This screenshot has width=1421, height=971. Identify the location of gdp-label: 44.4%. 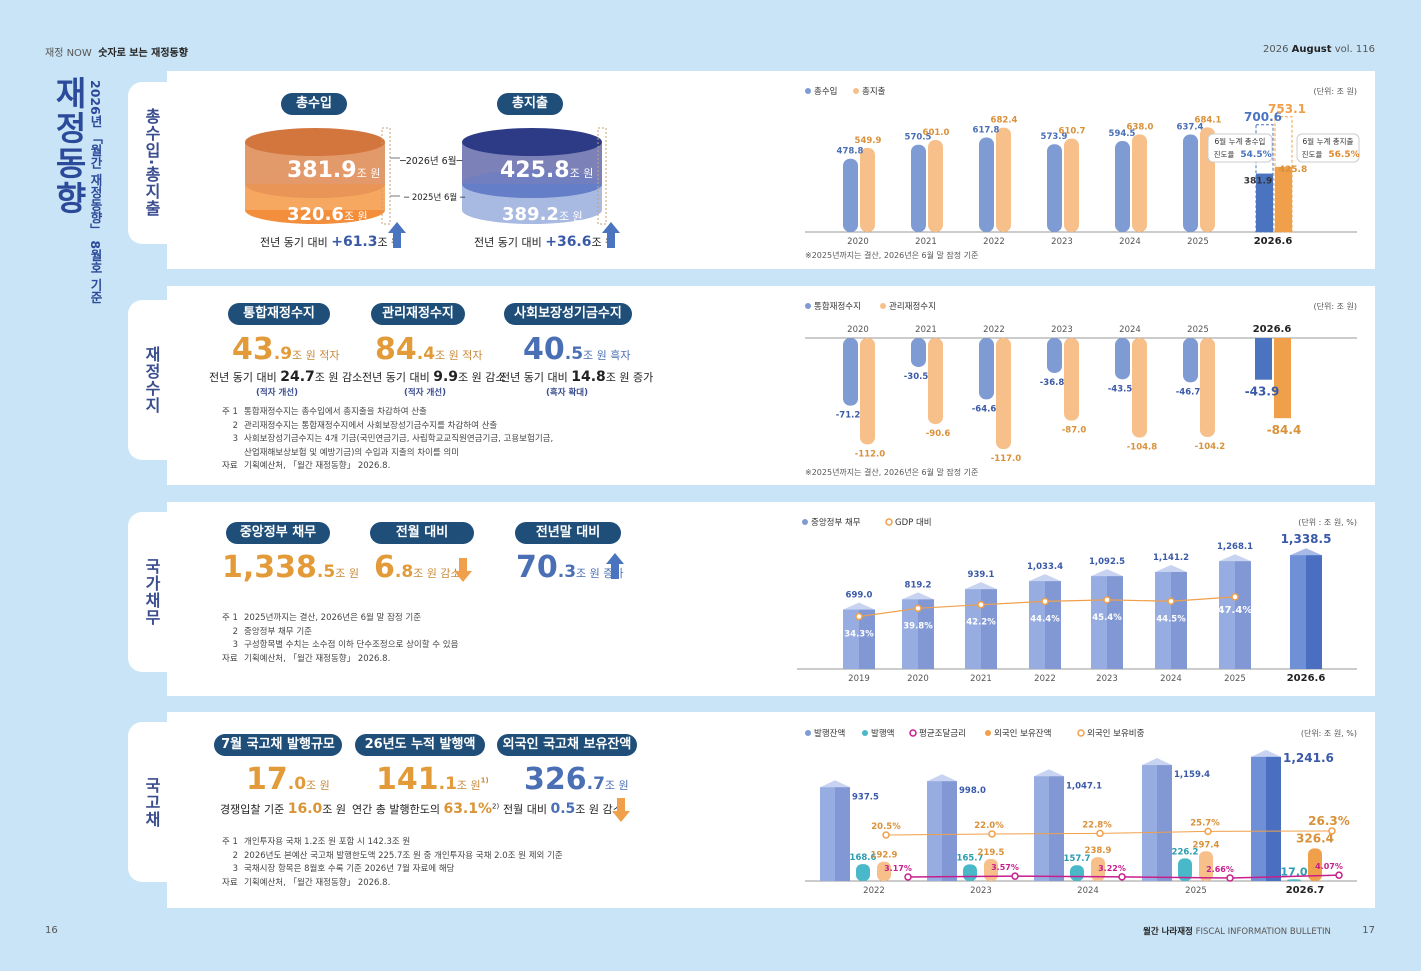
(1045, 619).